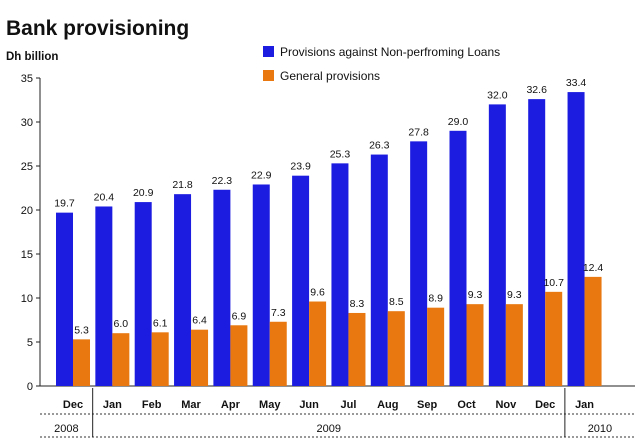 The width and height of the screenshot is (640, 442). What do you see at coordinates (27, 167) in the screenshot?
I see `y-tick-label: 25` at bounding box center [27, 167].